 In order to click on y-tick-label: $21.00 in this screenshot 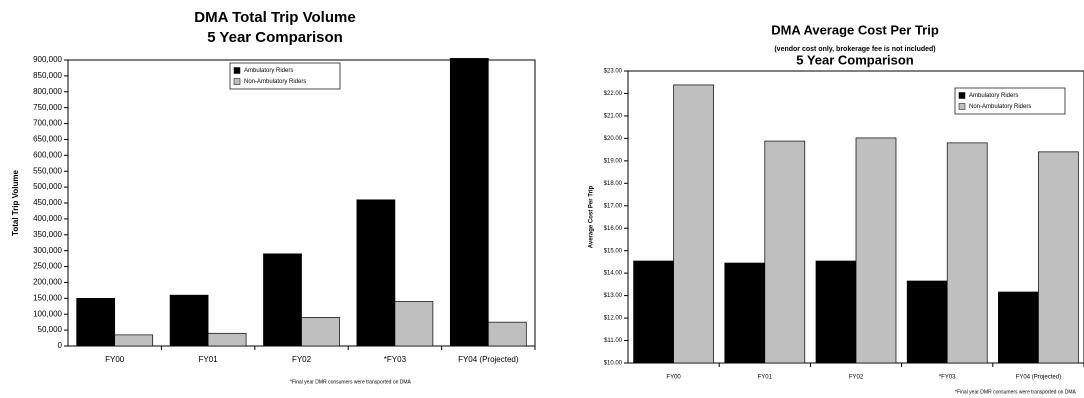, I will do `click(613, 117)`.